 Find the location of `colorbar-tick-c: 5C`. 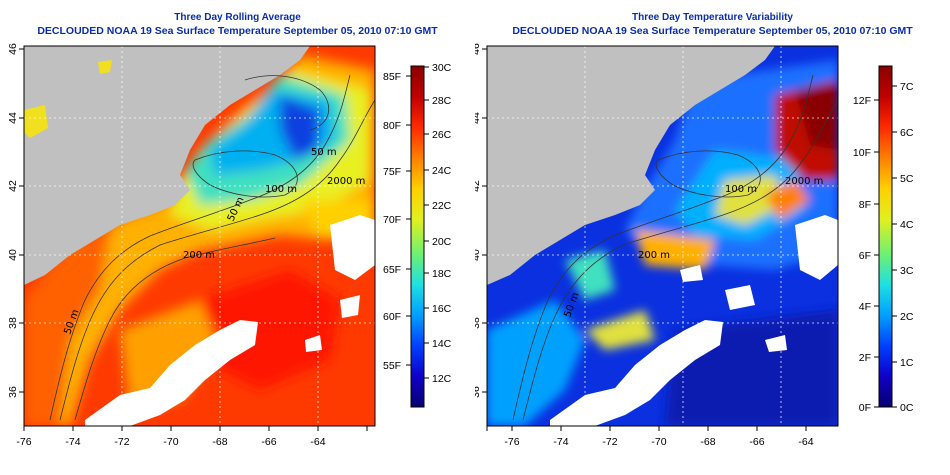

colorbar-tick-c: 5C is located at coordinates (907, 179).